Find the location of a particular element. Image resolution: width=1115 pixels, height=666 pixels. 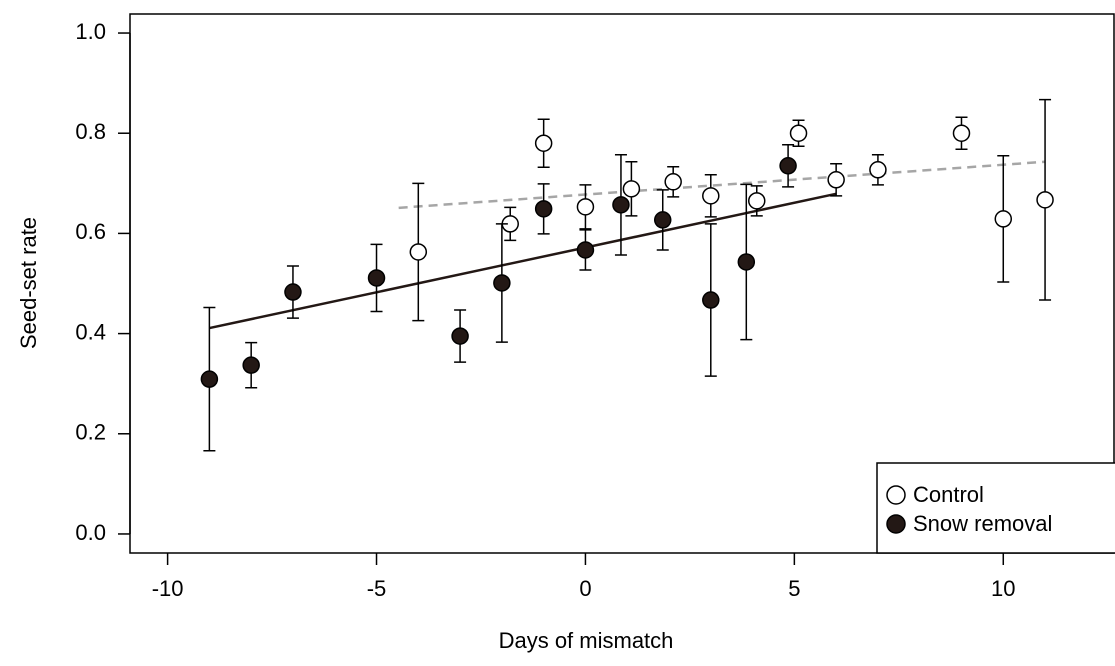

legend-label: Snow removal is located at coordinates (982, 523).